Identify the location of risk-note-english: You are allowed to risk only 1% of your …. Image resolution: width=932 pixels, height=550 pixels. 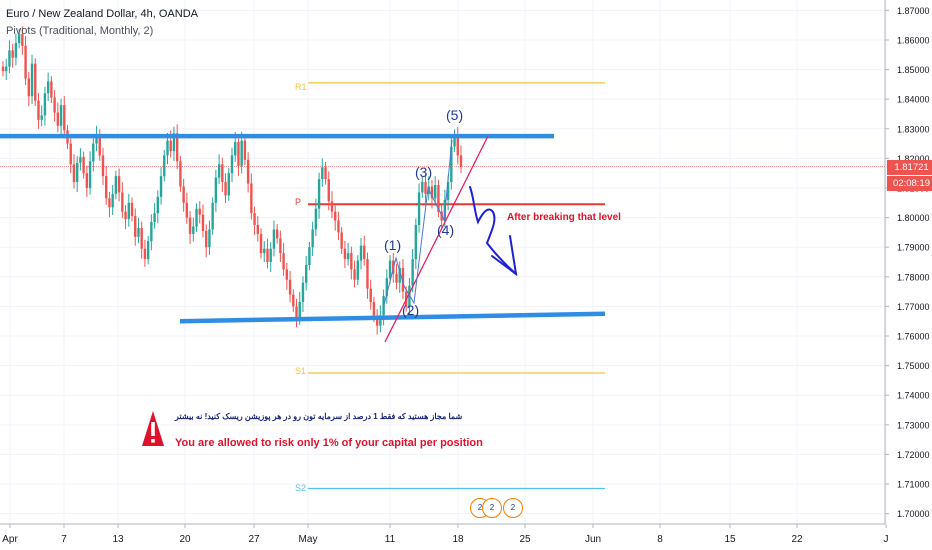
(329, 443).